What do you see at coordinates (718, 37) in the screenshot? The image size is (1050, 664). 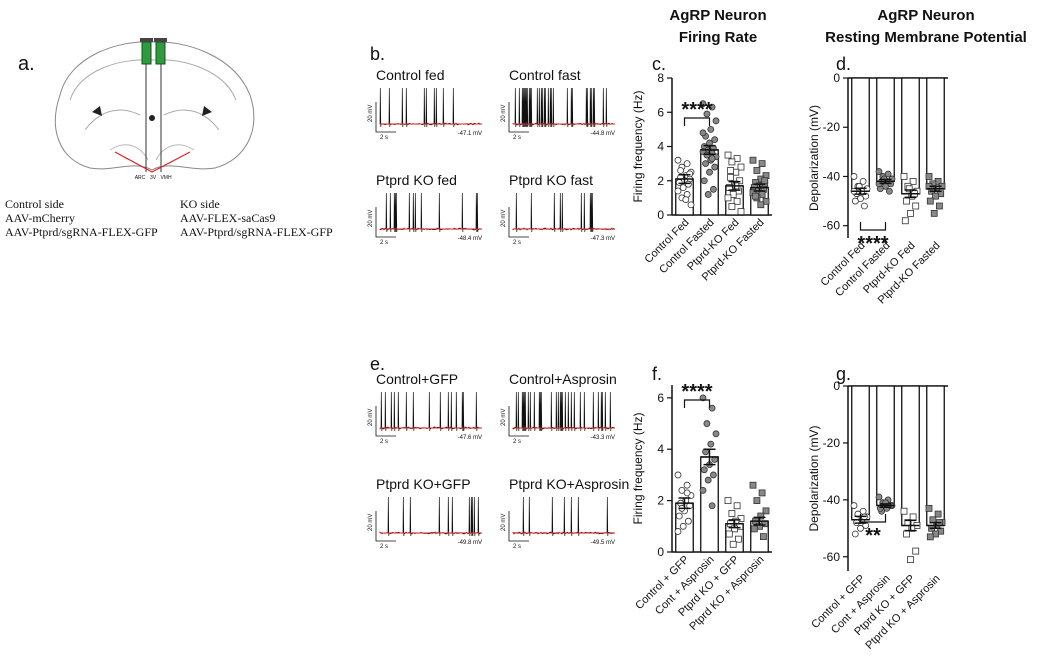 I see `column-header: Firing Rate` at bounding box center [718, 37].